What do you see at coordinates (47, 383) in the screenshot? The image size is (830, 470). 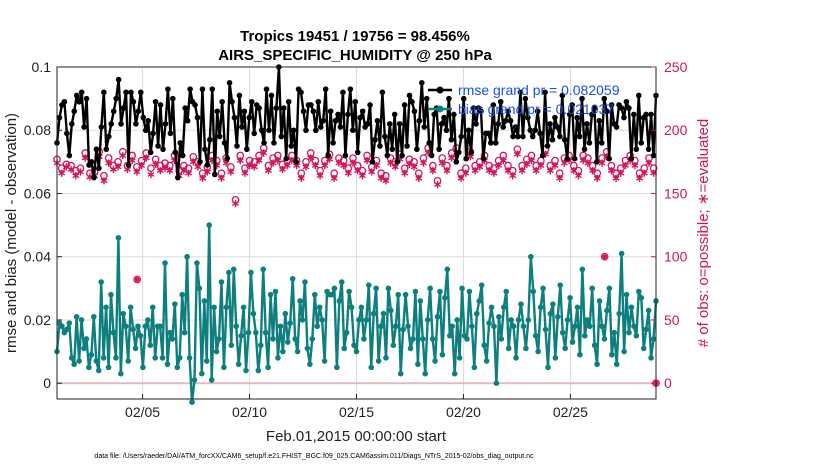 I see `y-tick-label: 0` at bounding box center [47, 383].